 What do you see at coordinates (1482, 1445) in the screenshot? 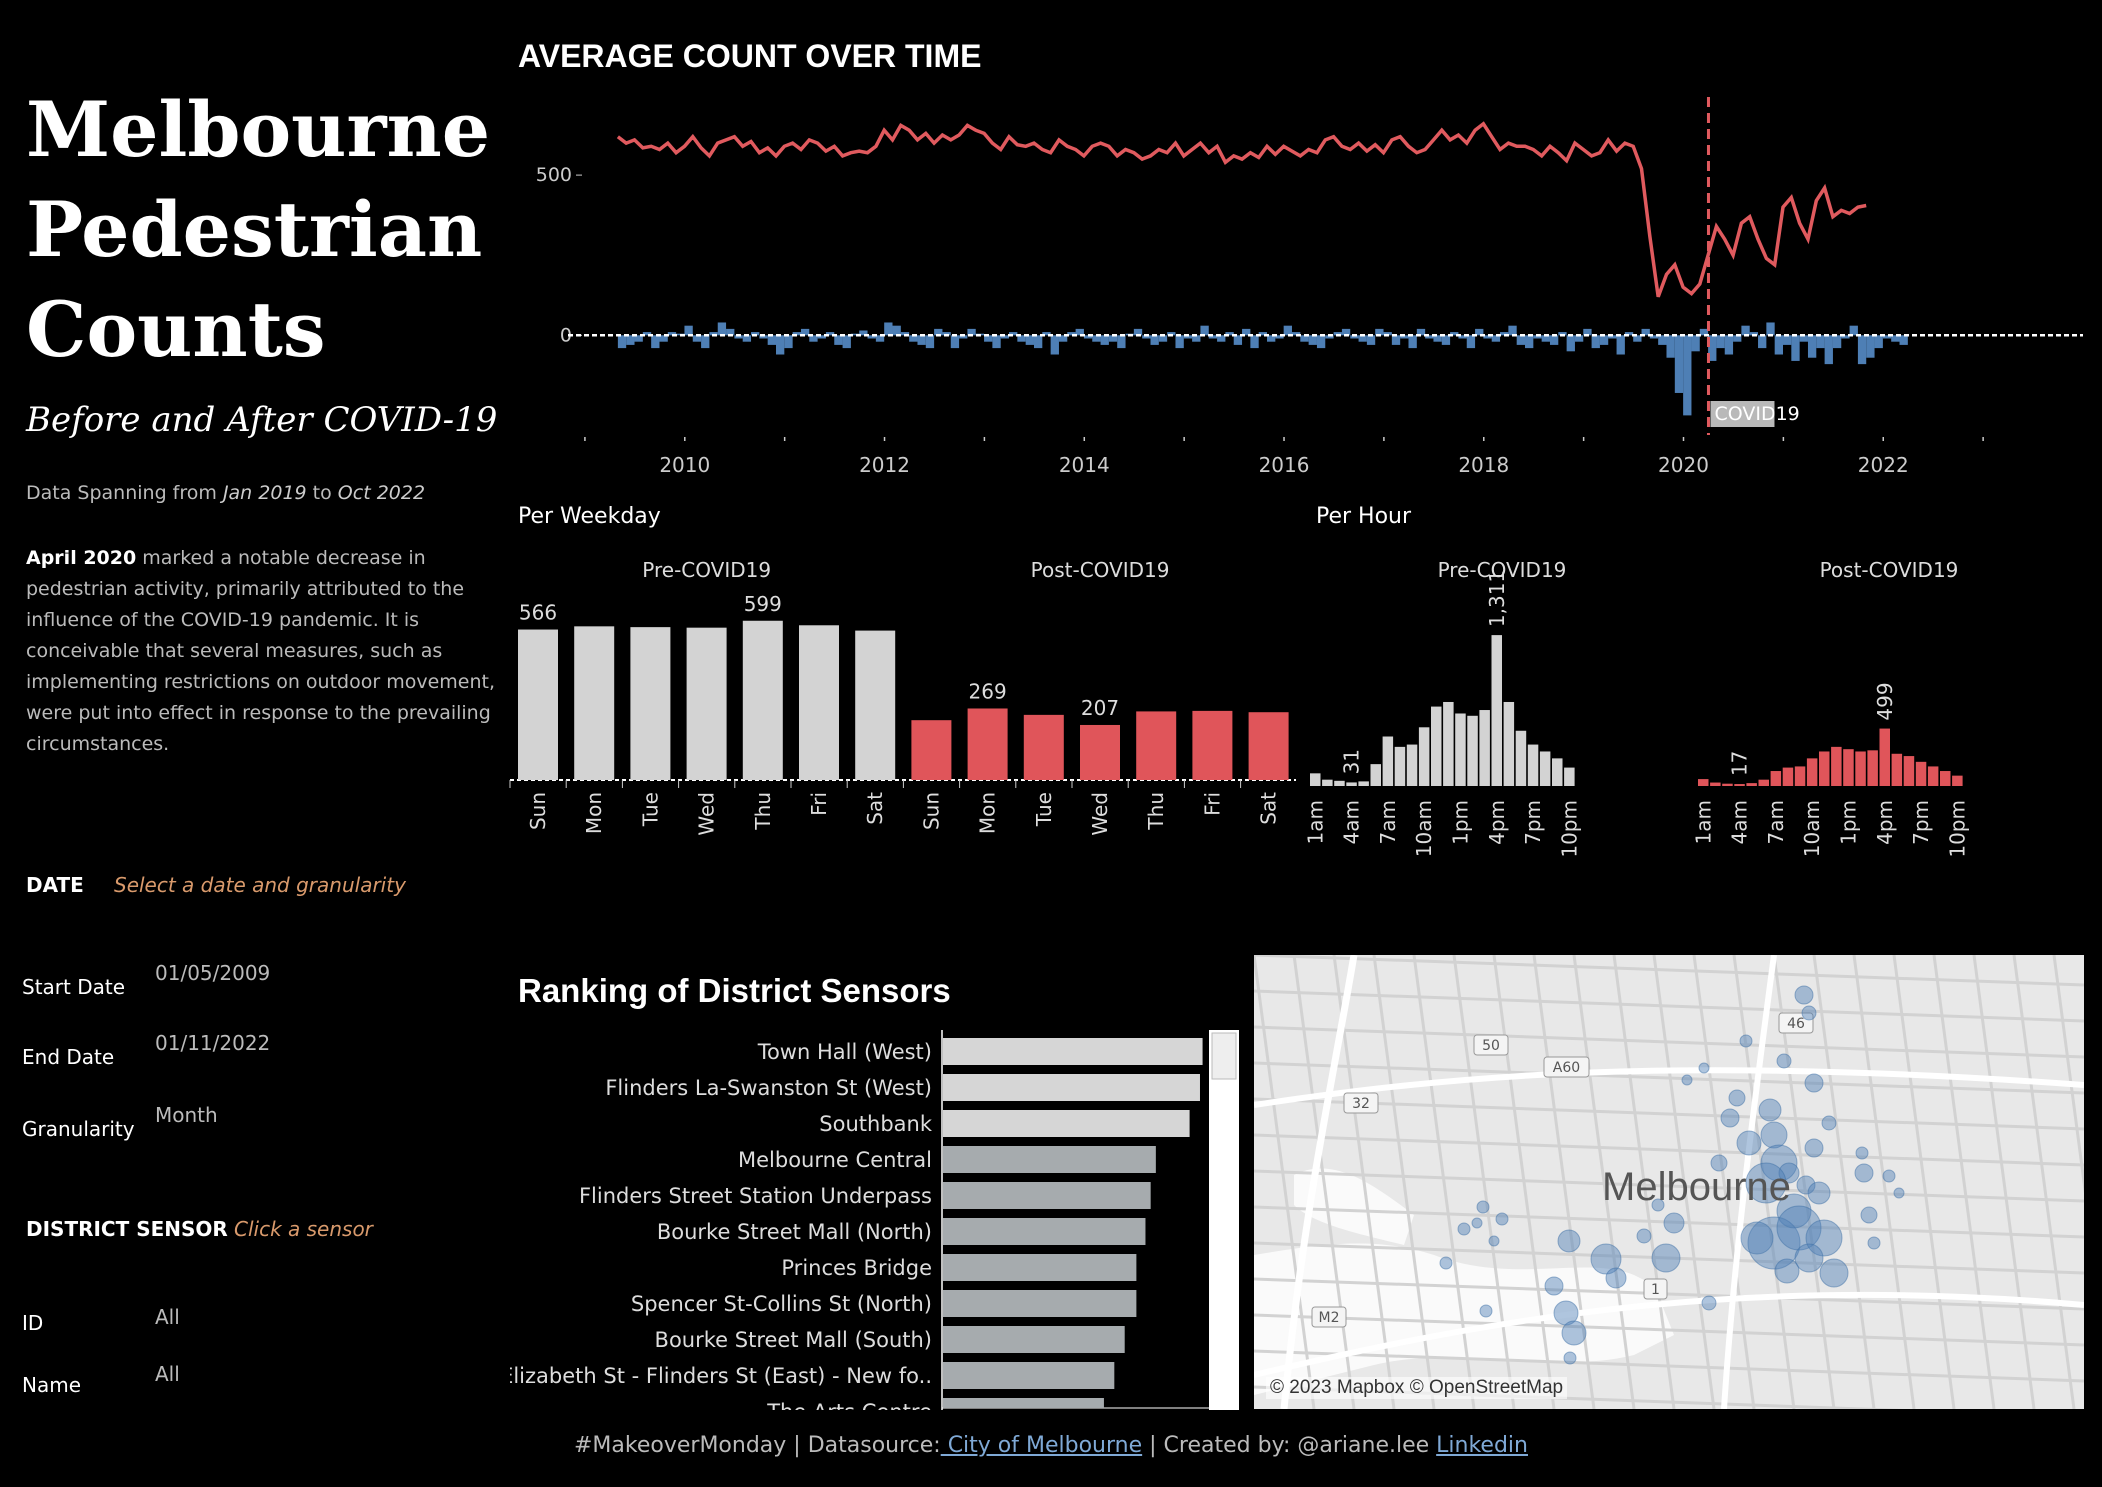
I see `linkedin-link: Linkedin` at bounding box center [1482, 1445].